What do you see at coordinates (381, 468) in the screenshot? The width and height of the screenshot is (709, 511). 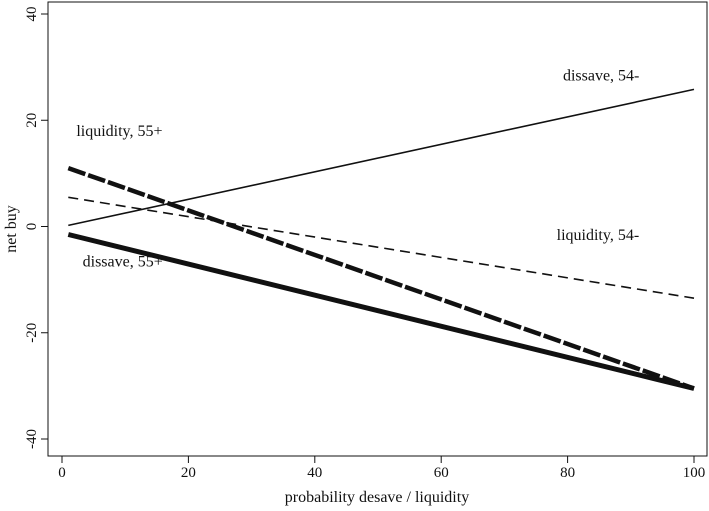 I see `x-axis: 0 20 40 60 80 100` at bounding box center [381, 468].